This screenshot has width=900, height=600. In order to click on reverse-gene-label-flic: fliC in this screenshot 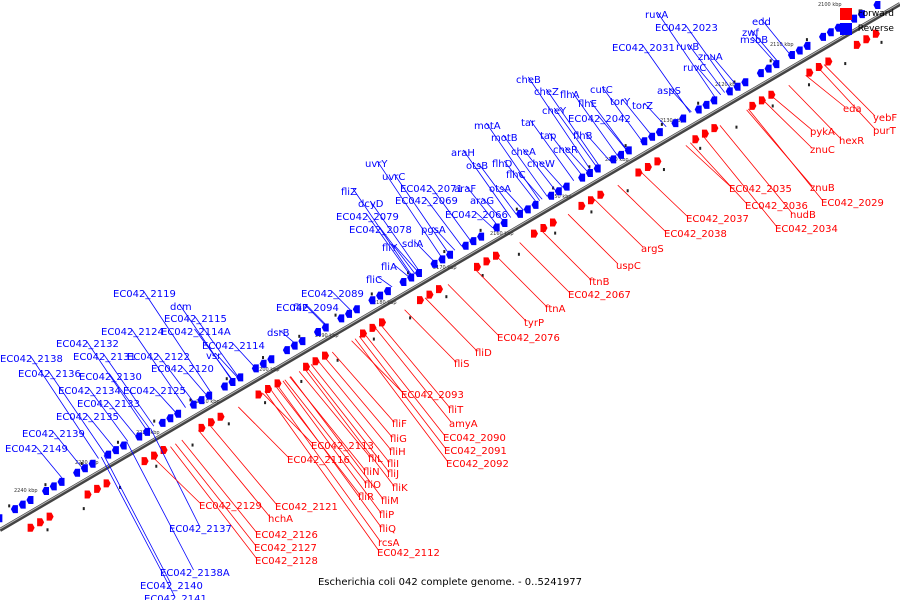, I will do `click(374, 280)`.